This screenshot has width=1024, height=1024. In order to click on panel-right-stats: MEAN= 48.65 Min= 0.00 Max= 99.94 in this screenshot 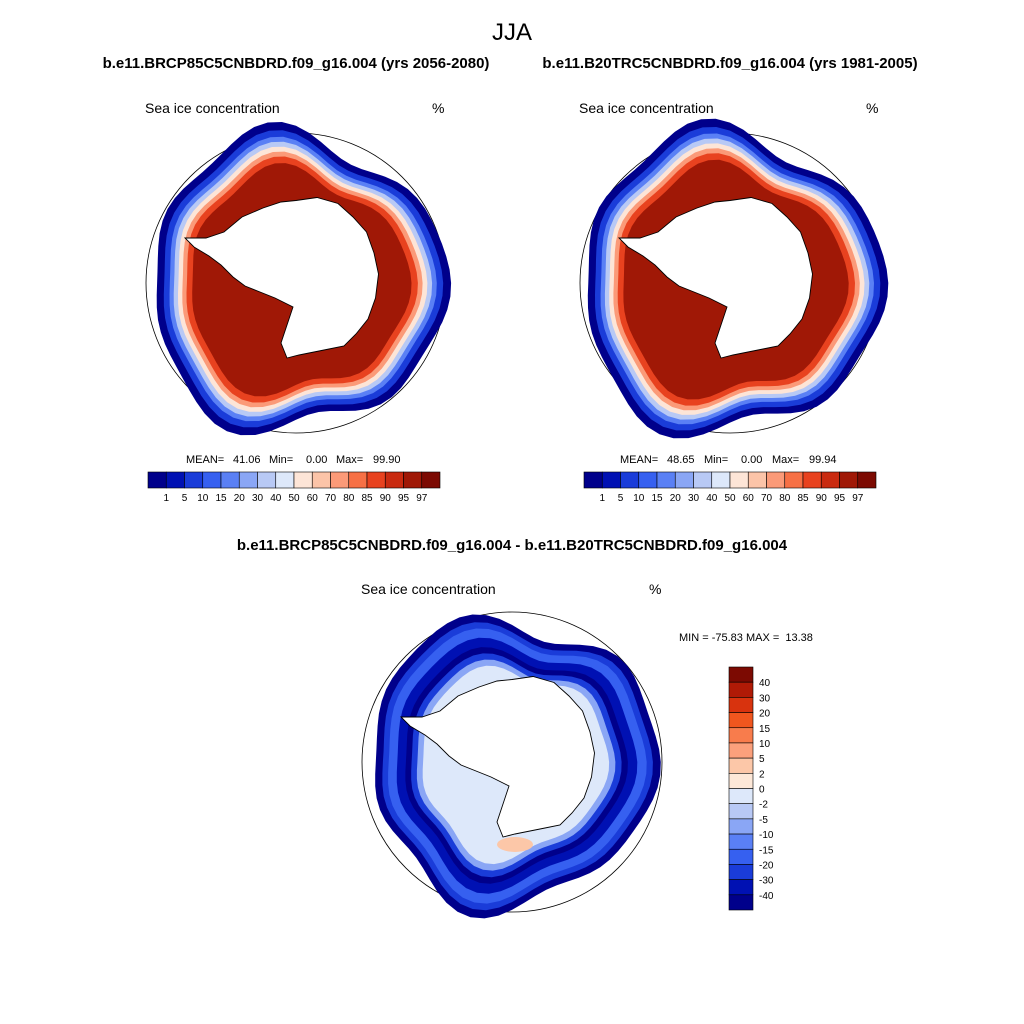, I will do `click(728, 460)`.